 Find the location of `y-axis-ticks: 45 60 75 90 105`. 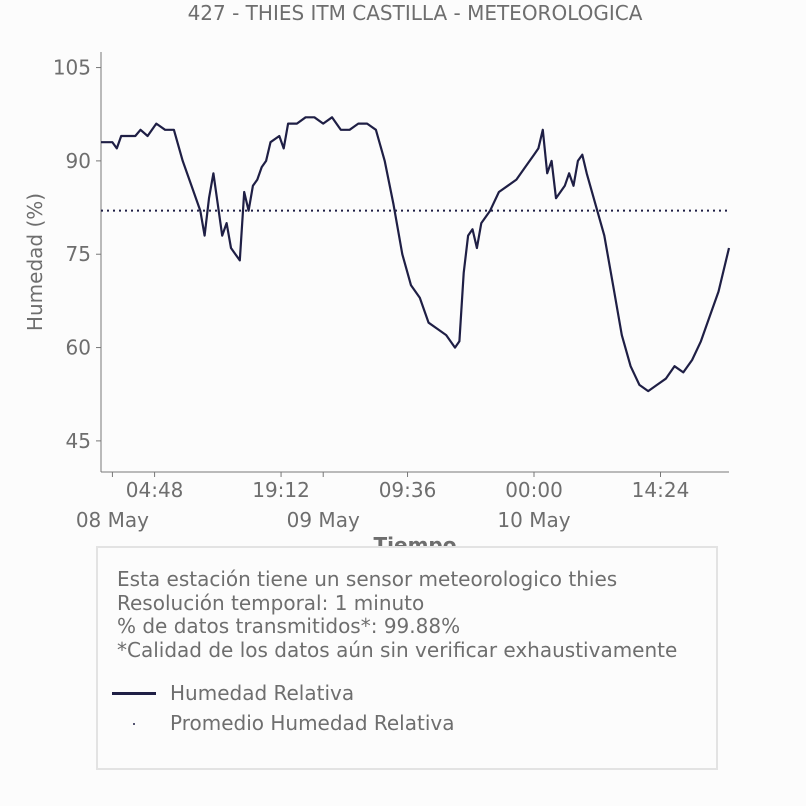

y-axis-ticks: 45 60 75 90 105 is located at coordinates (77, 254).